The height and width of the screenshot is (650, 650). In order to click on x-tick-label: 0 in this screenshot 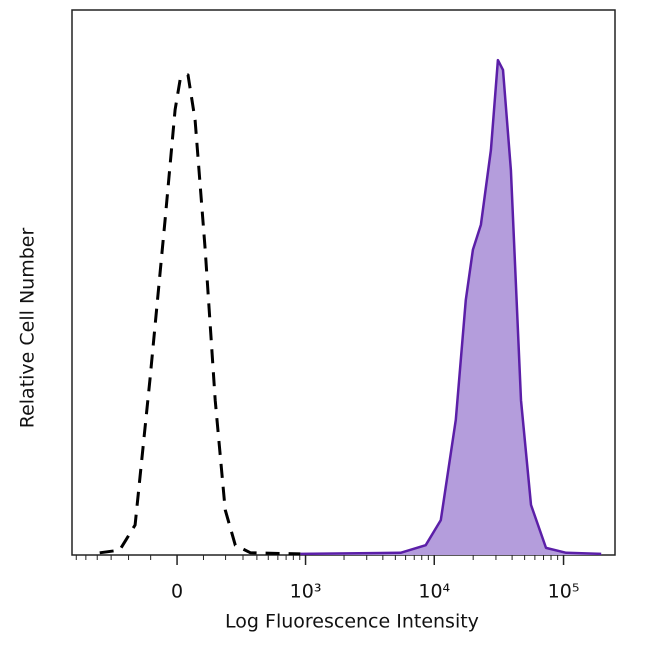, I will do `click(177, 592)`.